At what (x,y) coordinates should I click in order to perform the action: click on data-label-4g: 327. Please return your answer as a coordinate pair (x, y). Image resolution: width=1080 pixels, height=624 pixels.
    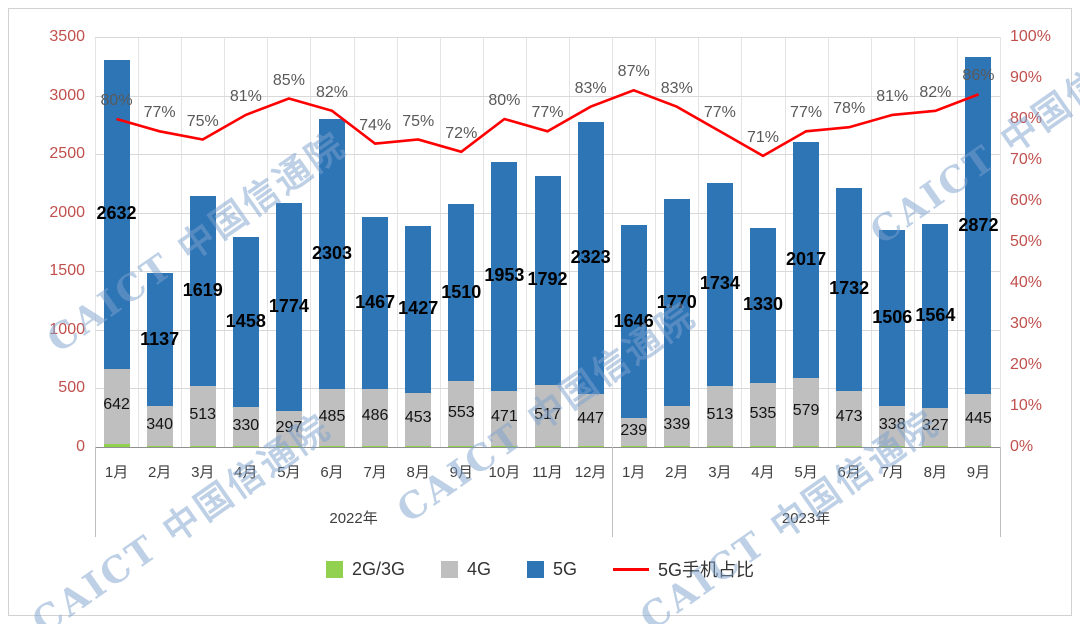
    Looking at the image, I should click on (935, 425).